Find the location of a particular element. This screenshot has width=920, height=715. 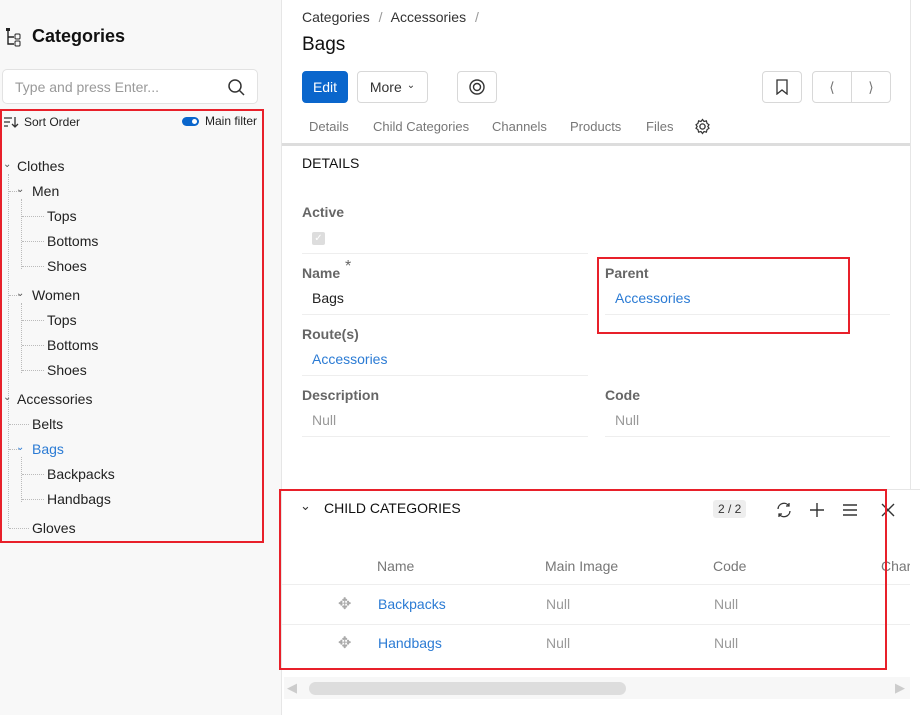

panel-border is located at coordinates (910, 245).